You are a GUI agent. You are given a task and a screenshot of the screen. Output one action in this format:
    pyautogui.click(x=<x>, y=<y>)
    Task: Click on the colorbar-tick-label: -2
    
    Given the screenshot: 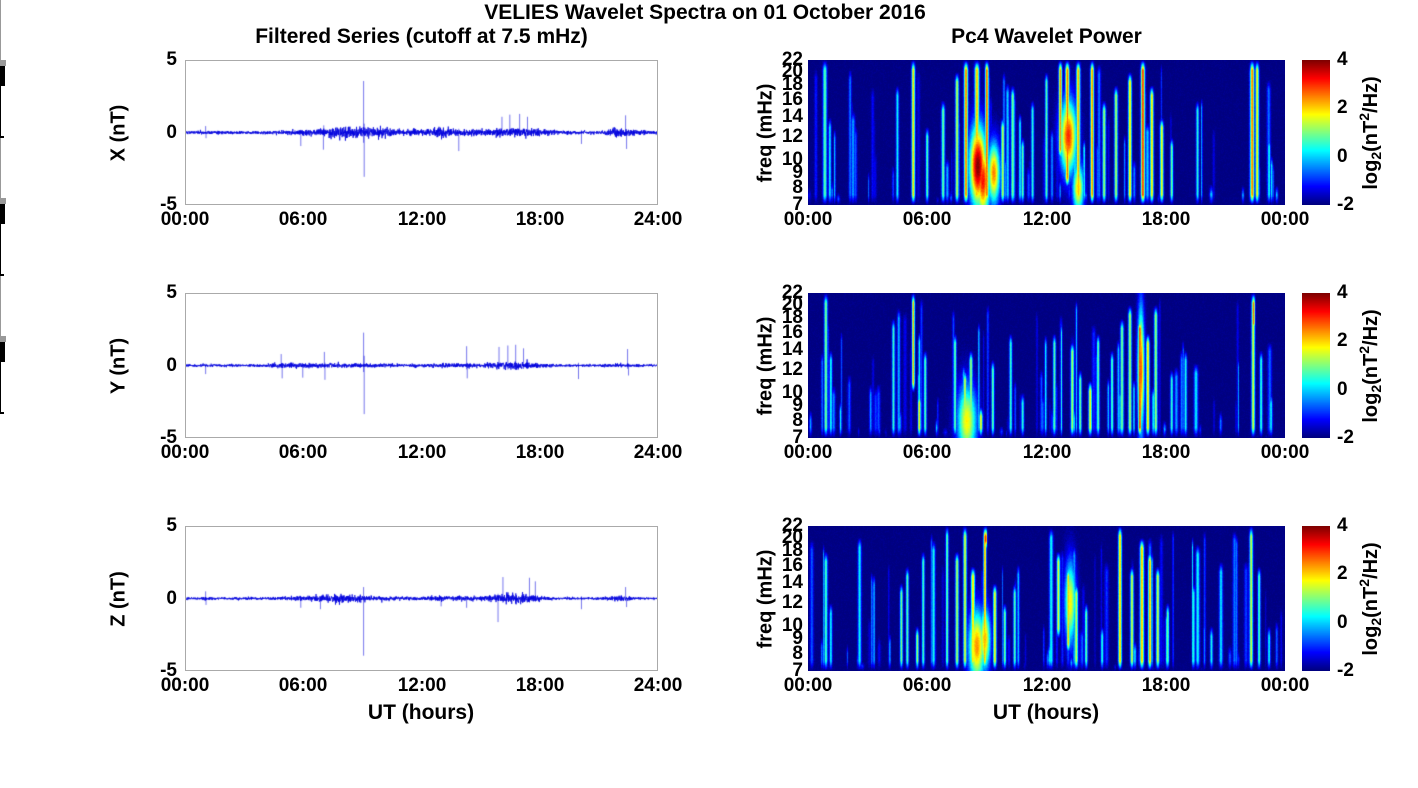 What is the action you would take?
    pyautogui.click(x=1345, y=204)
    